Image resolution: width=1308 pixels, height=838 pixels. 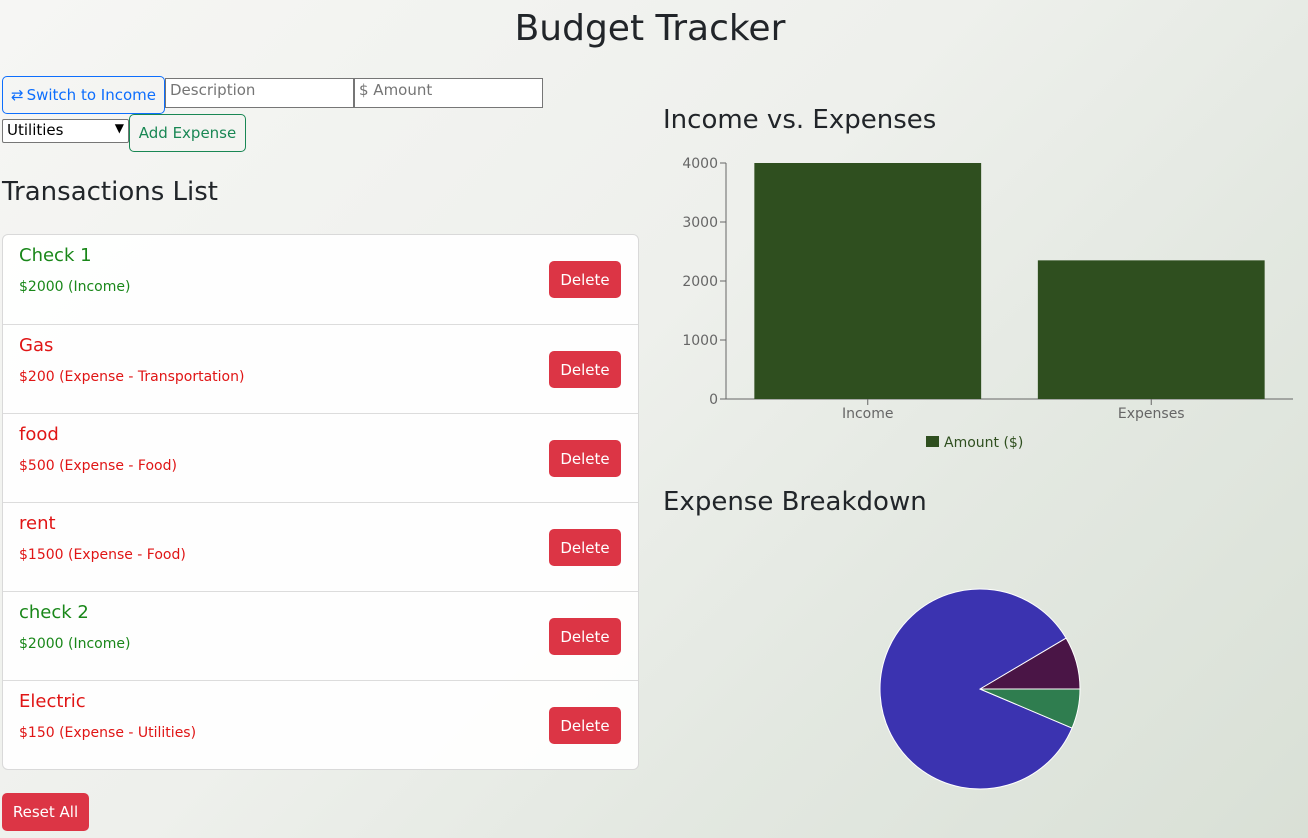 I want to click on legend-label: Amount ($), so click(x=983, y=443).